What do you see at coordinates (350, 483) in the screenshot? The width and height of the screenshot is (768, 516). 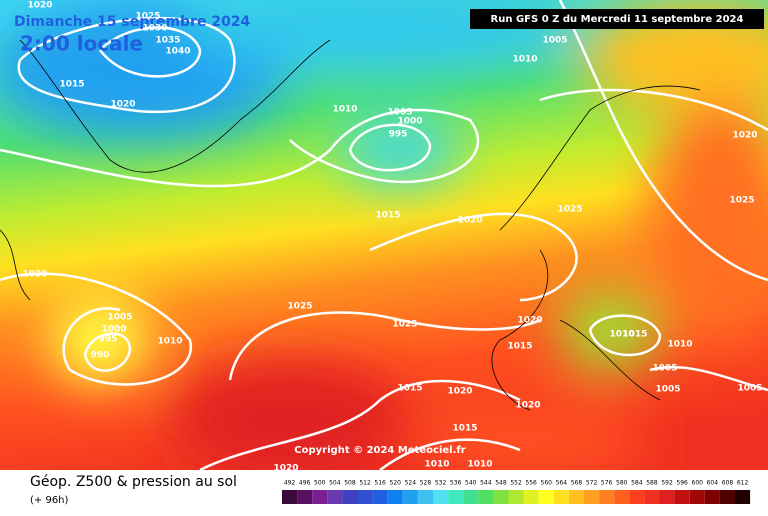 I see `colorbar-label: 508` at bounding box center [350, 483].